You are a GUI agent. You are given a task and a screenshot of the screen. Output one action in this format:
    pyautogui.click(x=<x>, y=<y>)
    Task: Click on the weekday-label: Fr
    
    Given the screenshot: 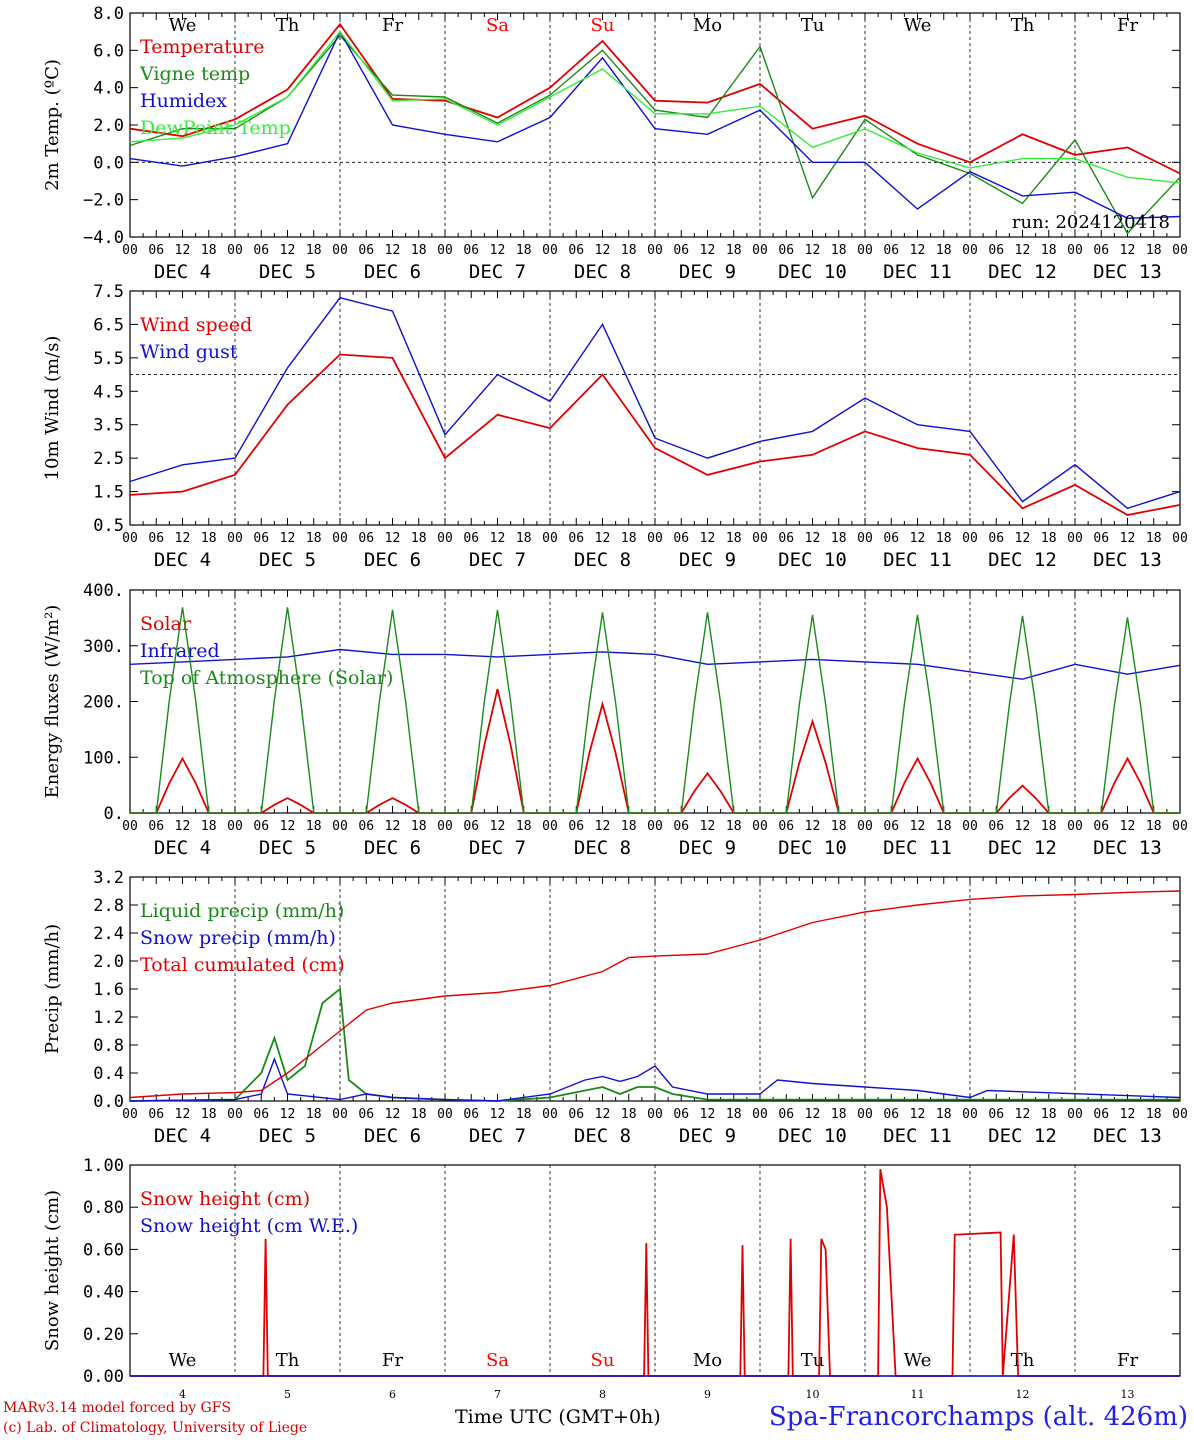 What is the action you would take?
    pyautogui.click(x=392, y=1360)
    